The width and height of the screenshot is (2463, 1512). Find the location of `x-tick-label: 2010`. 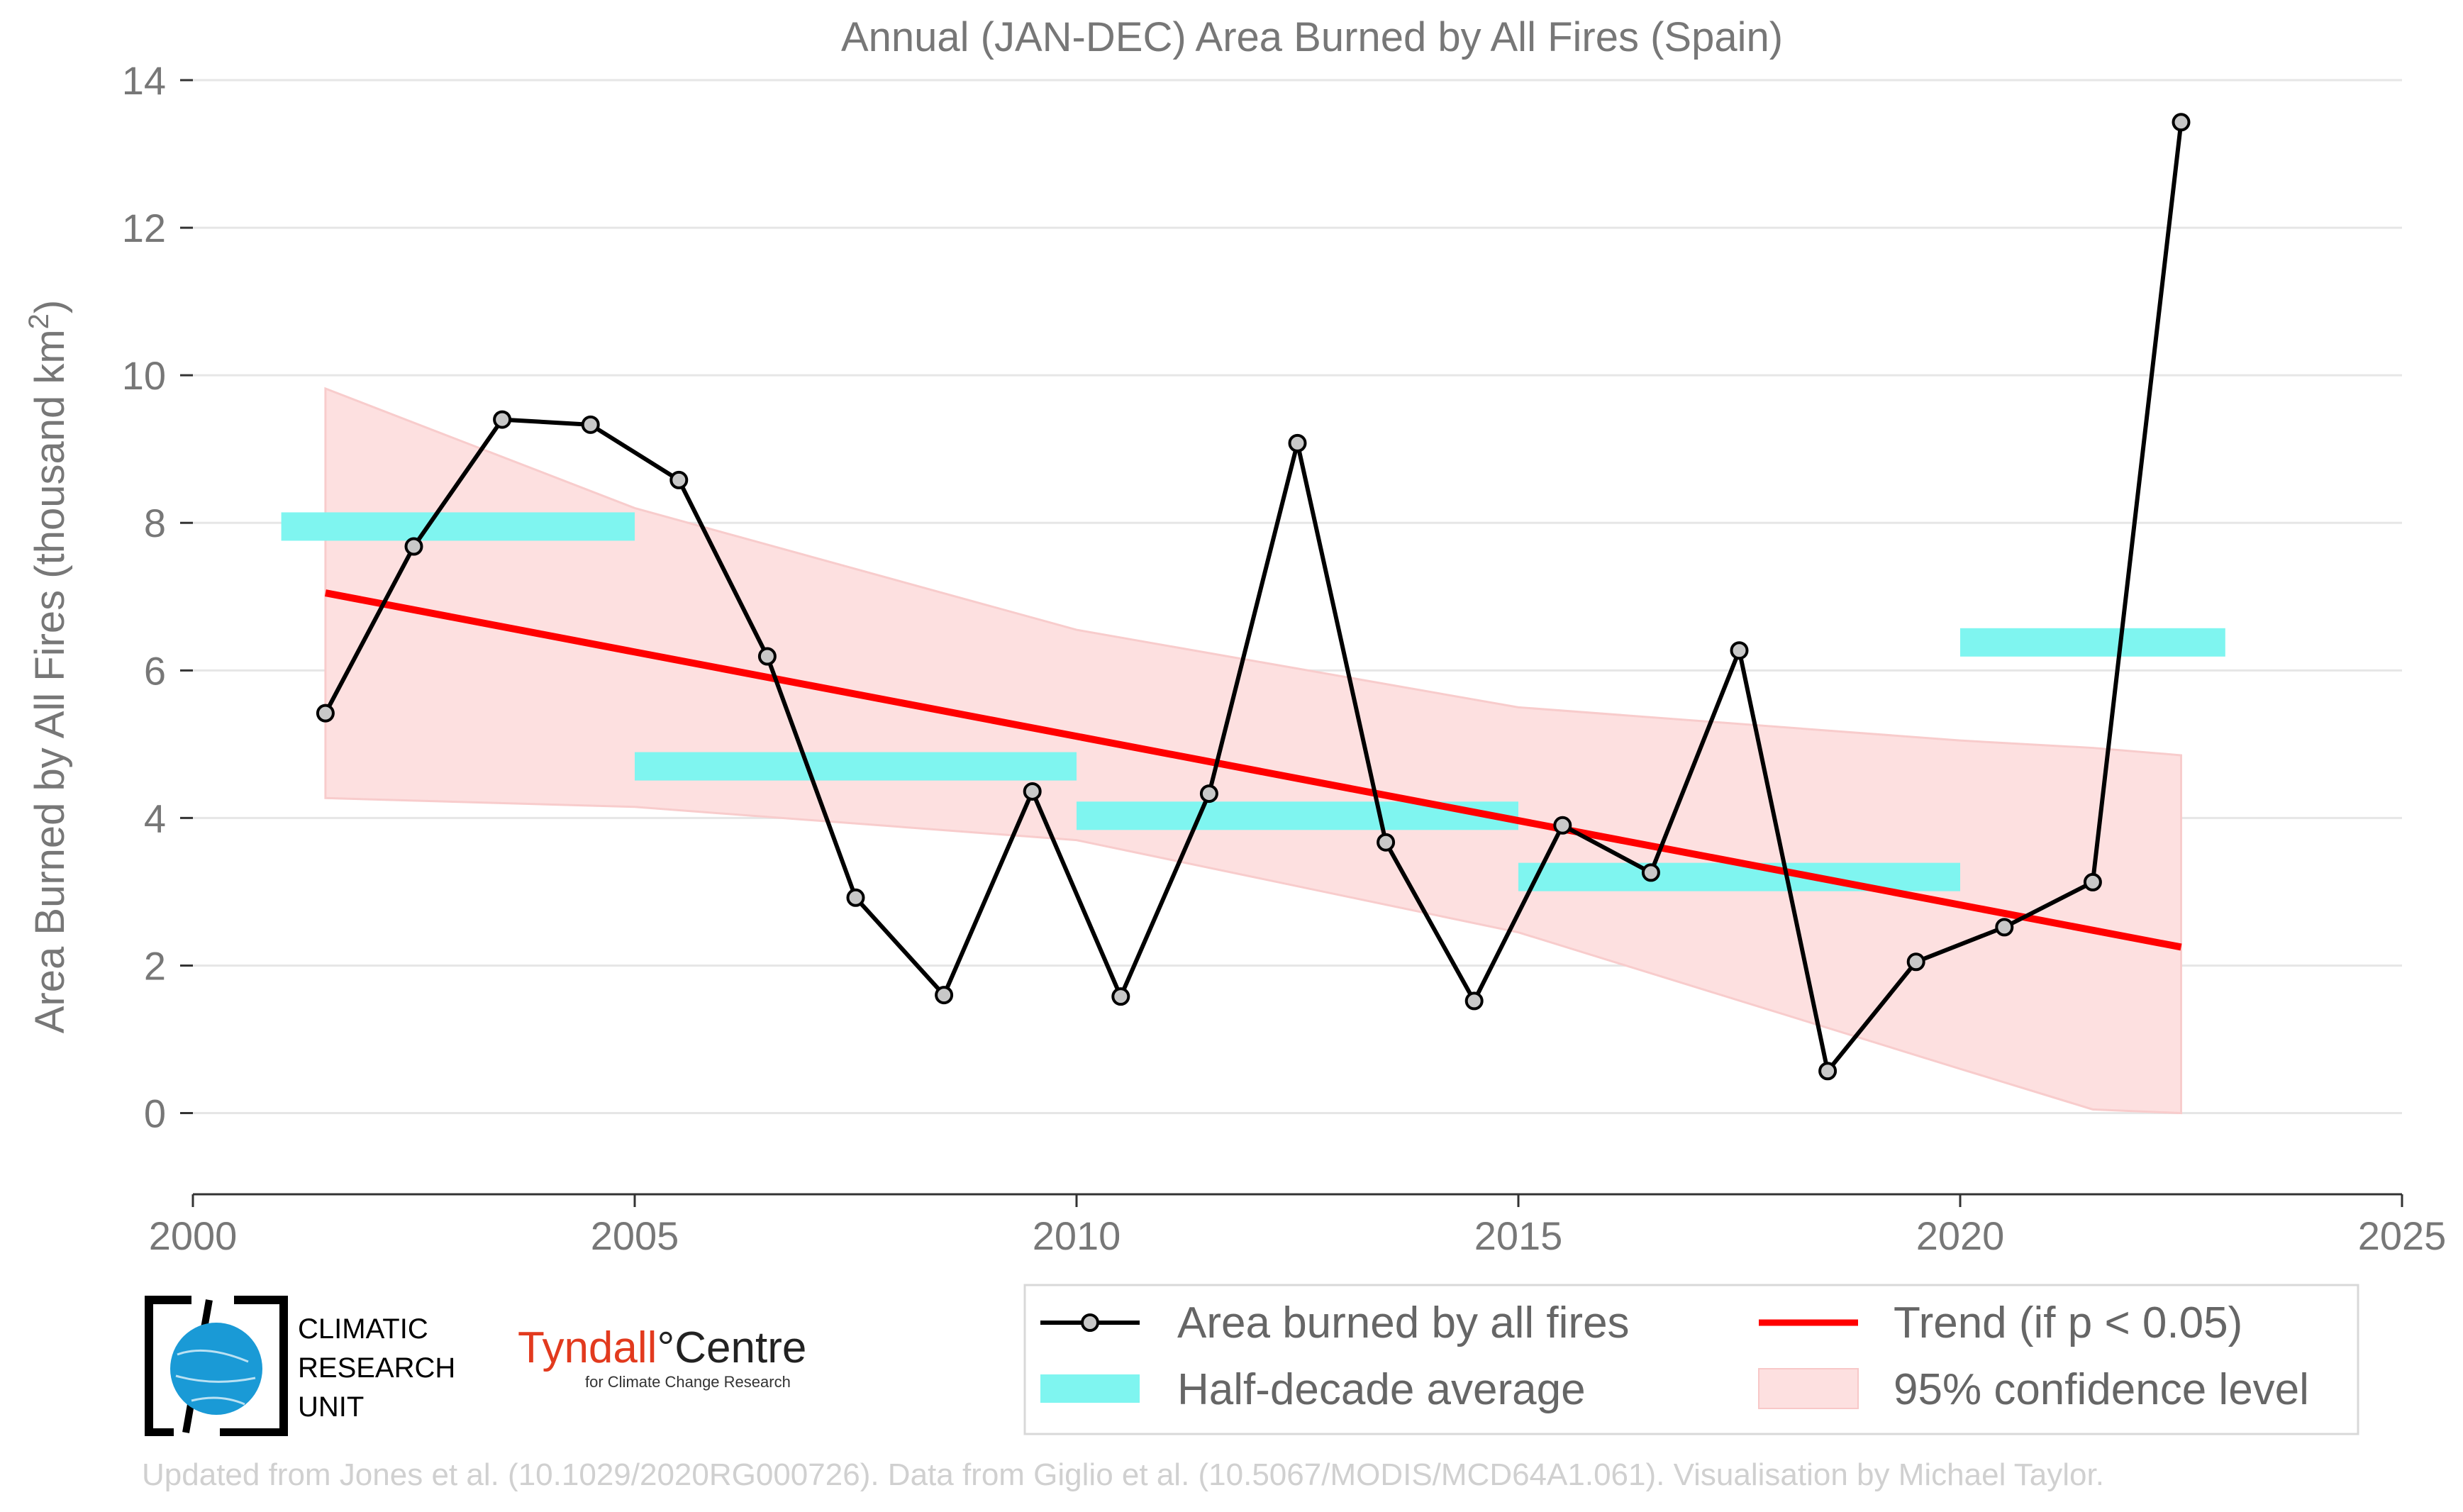

x-tick-label: 2010 is located at coordinates (1077, 1235).